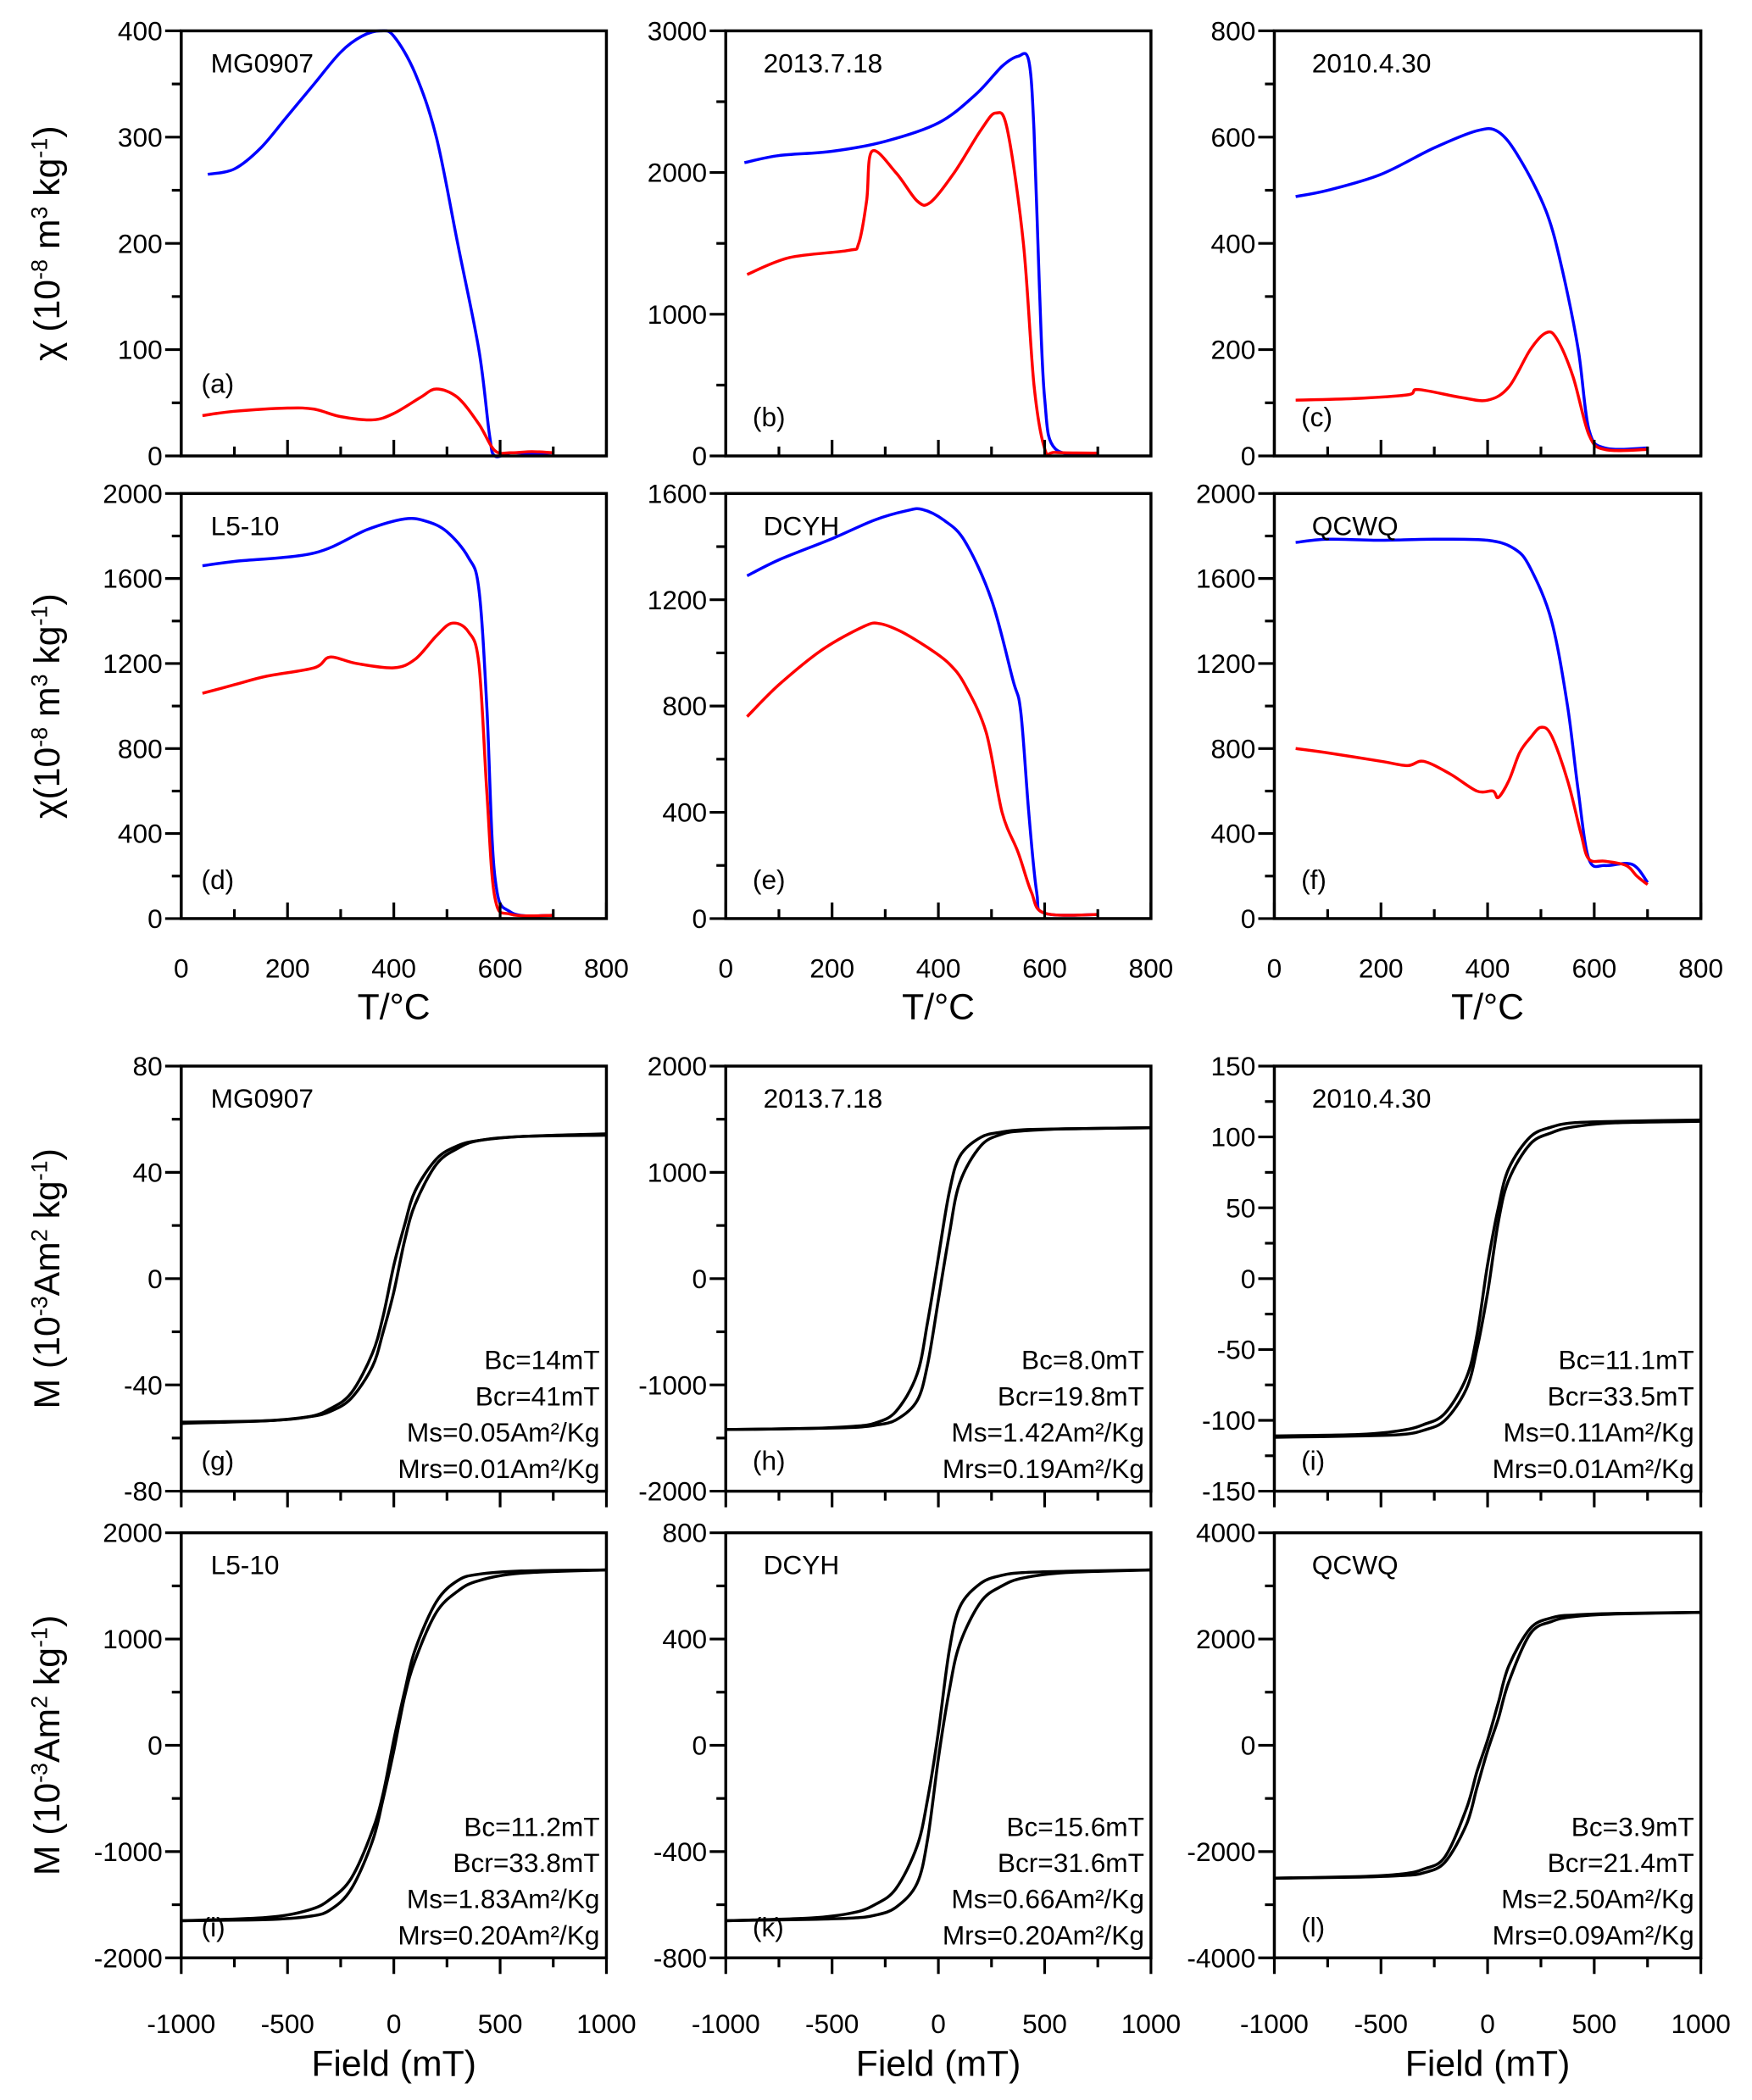 This screenshot has height=2100, width=1752. I want to click on panel-label: (a), so click(218, 384).